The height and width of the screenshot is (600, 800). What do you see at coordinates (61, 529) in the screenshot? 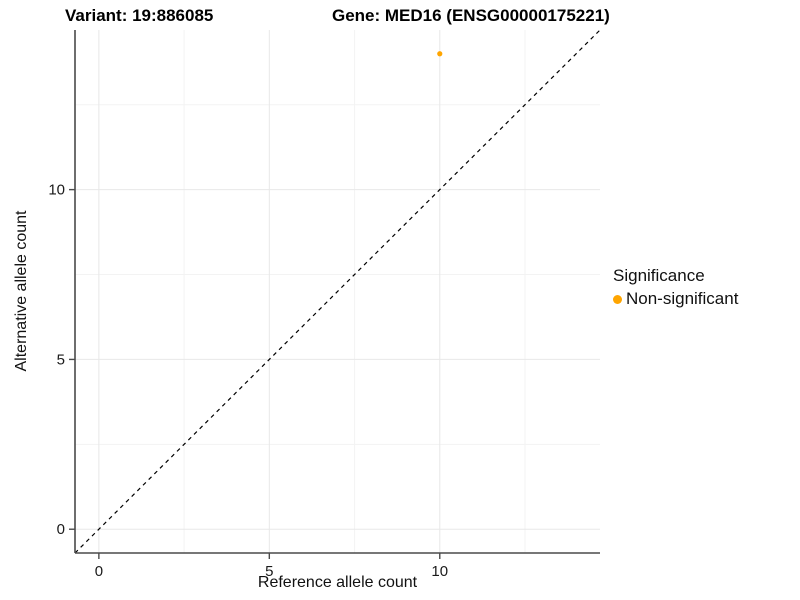
I see `y-tick-label: 0` at bounding box center [61, 529].